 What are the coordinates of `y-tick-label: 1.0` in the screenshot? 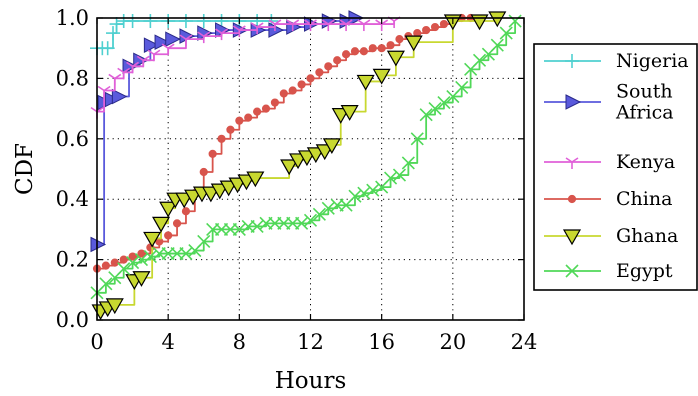 It's located at (72, 18).